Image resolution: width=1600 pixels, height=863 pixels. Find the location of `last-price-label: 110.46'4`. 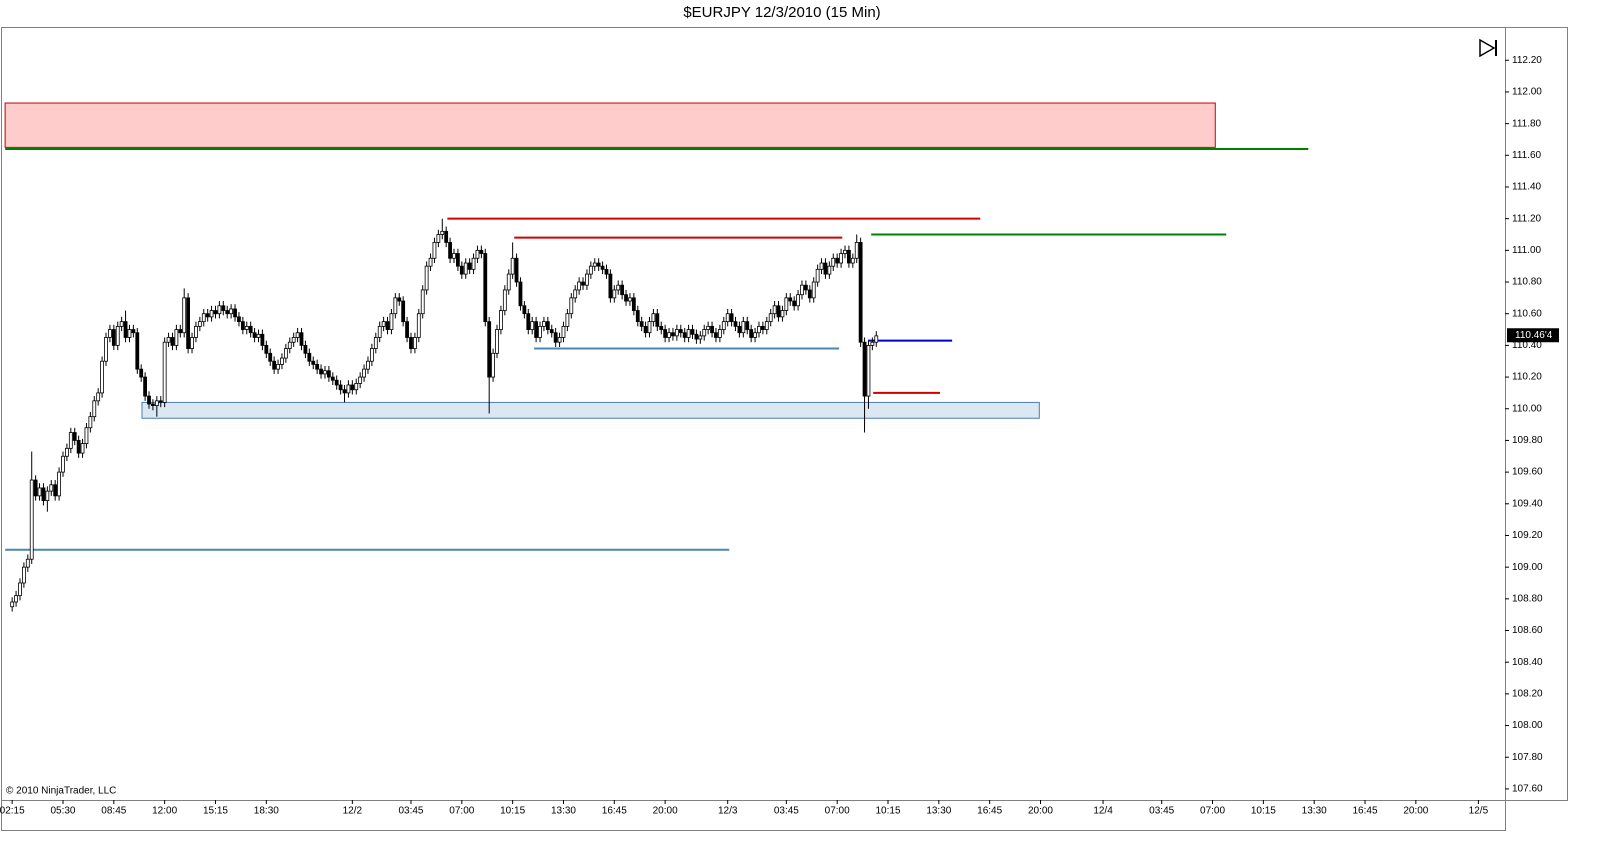

last-price-label: 110.46'4 is located at coordinates (1534, 335).